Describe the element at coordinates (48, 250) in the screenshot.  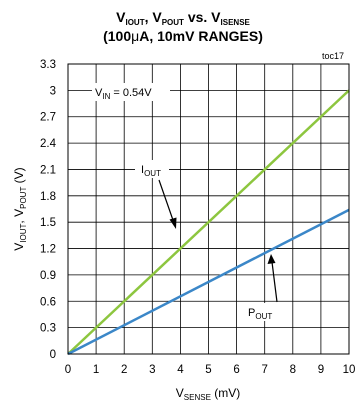
I see `y-tick-label: 1.2` at that location.